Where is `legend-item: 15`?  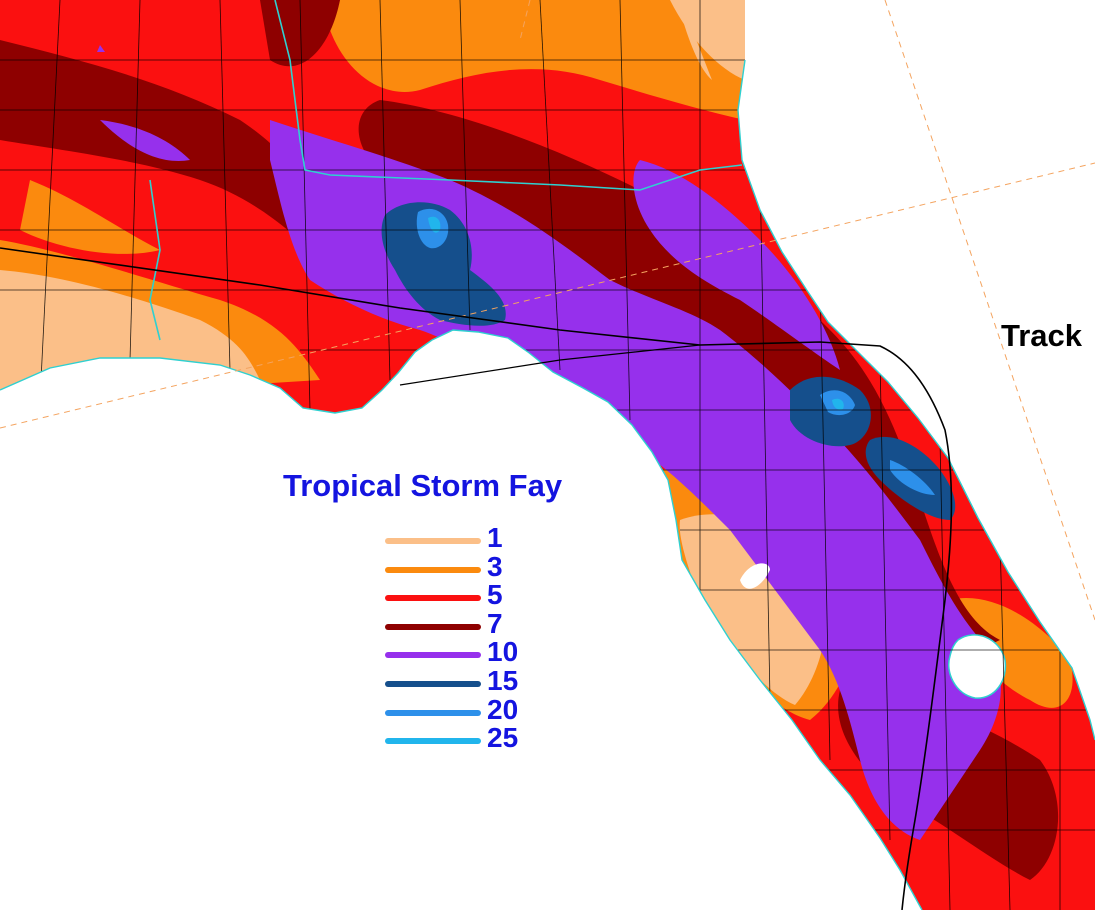 legend-item: 15 is located at coordinates (460, 680).